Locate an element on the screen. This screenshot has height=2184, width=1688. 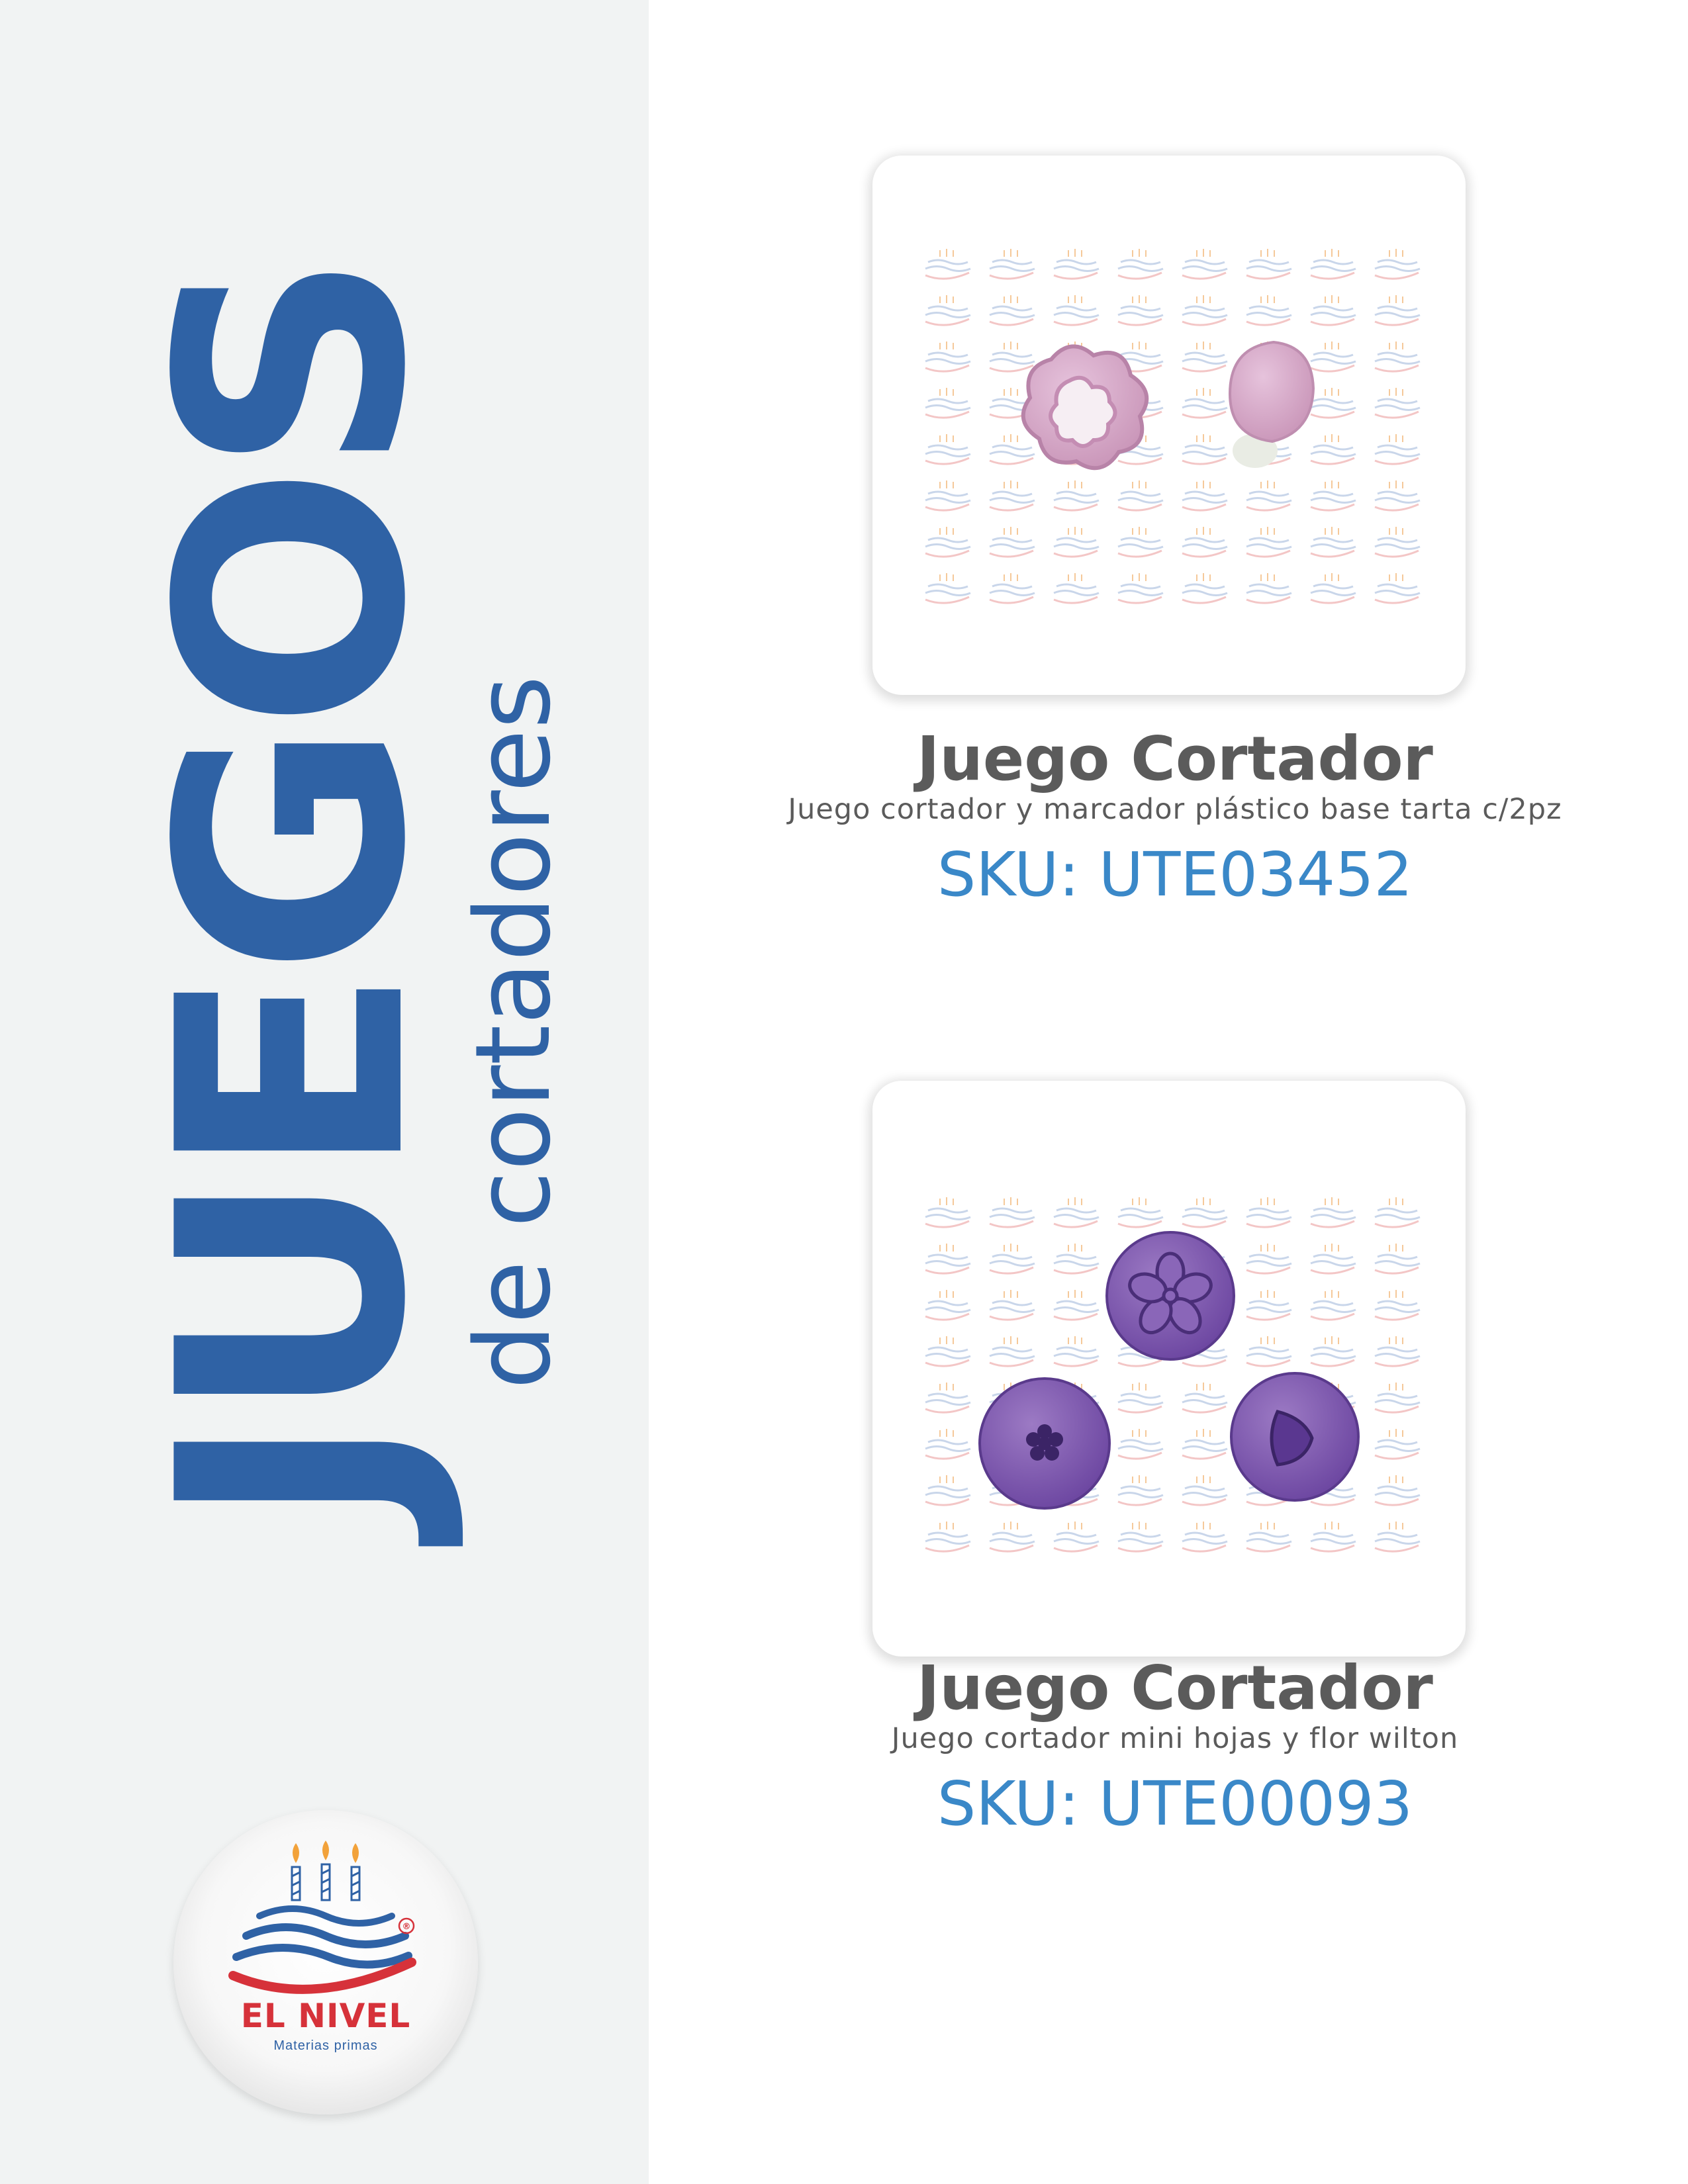
purple-mini-leaf-flower-plunger-cutters-icon is located at coordinates (1169, 1370).